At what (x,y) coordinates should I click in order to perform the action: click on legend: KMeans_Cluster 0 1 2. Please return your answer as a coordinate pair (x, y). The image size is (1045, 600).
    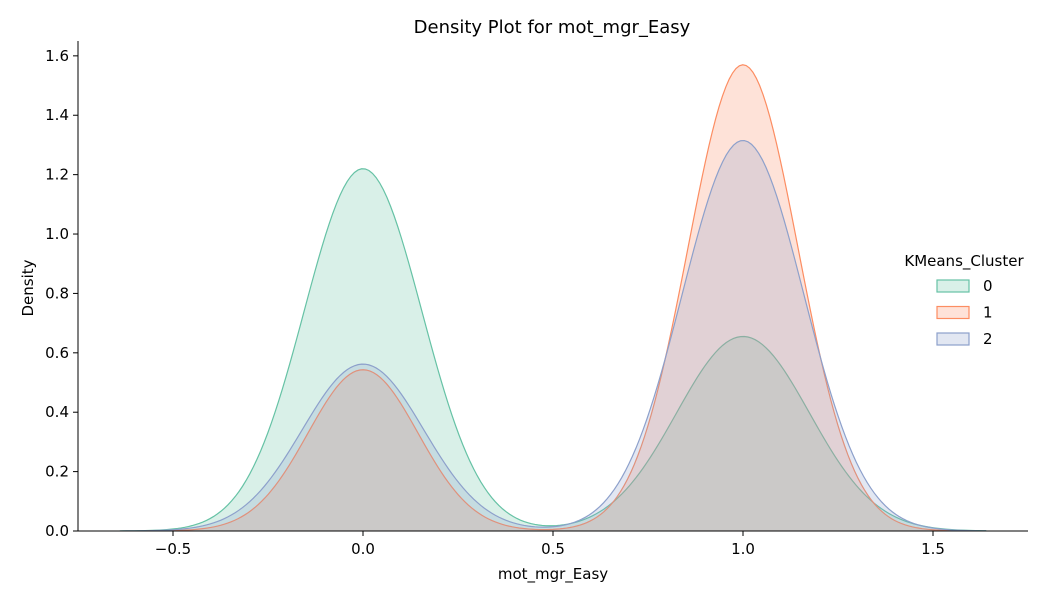
    Looking at the image, I should click on (964, 300).